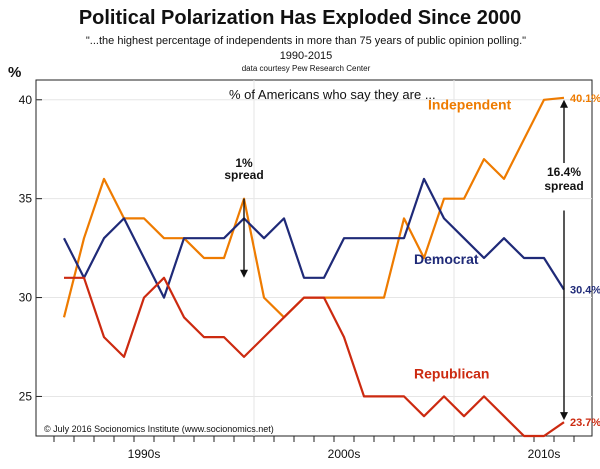 The width and height of the screenshot is (600, 469). I want to click on x-tick-label: 2000s, so click(344, 454).